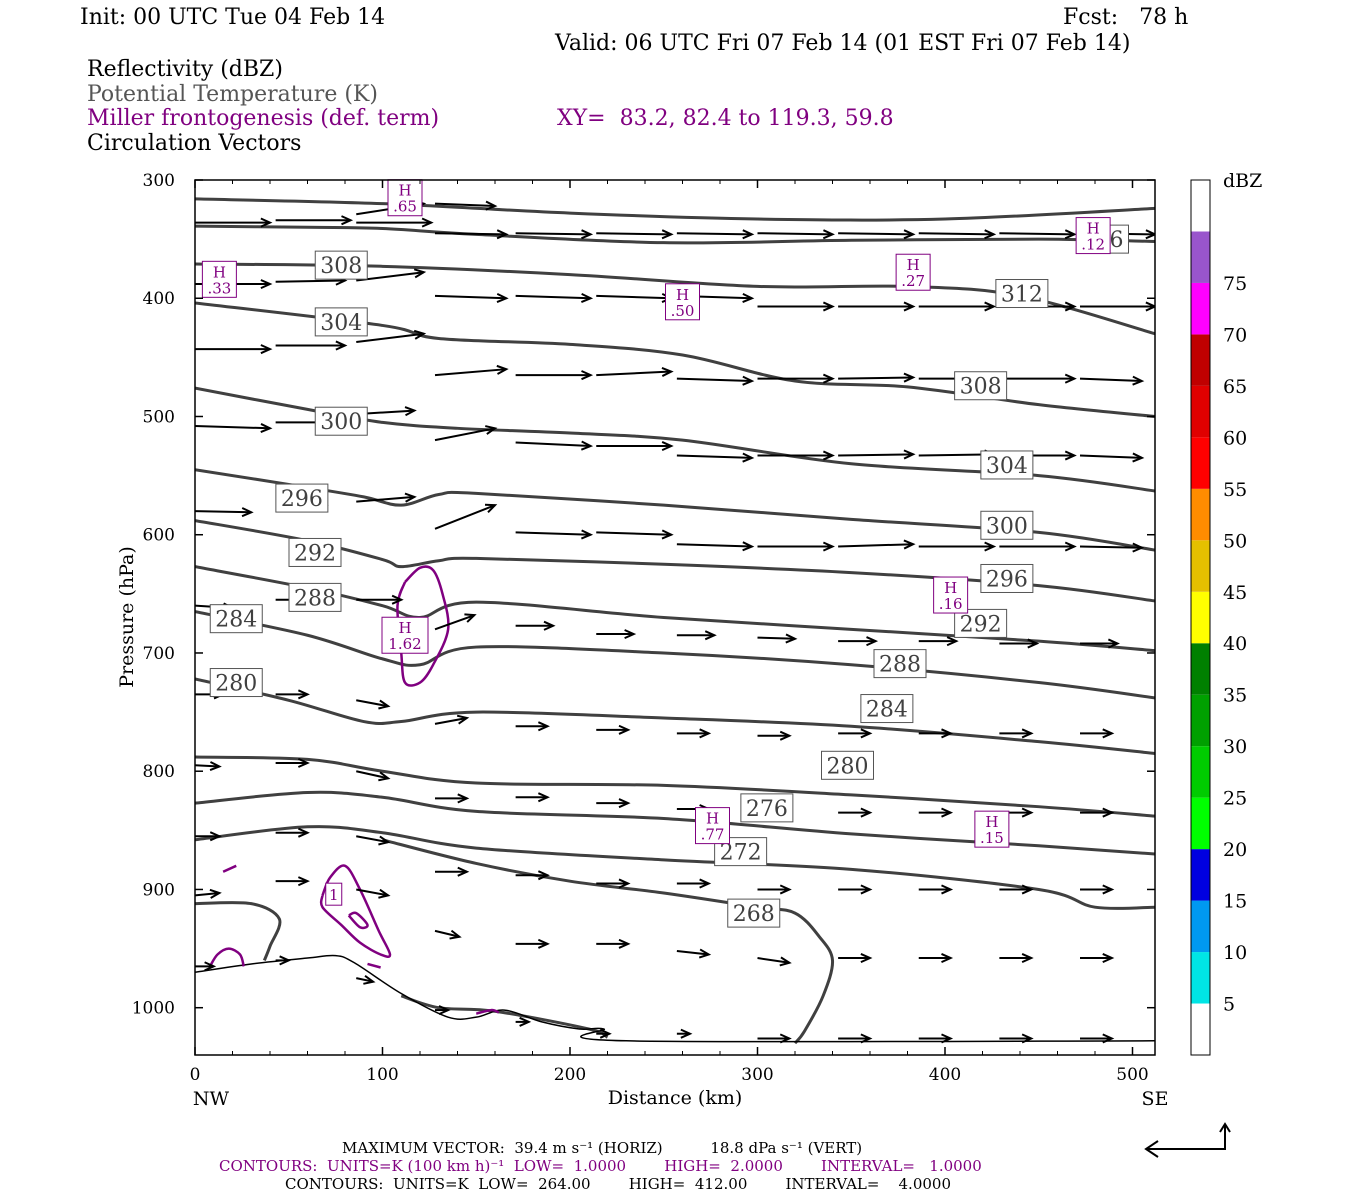 This screenshot has height=1200, width=1350. I want to click on theta-label-text: 308, so click(341, 266).